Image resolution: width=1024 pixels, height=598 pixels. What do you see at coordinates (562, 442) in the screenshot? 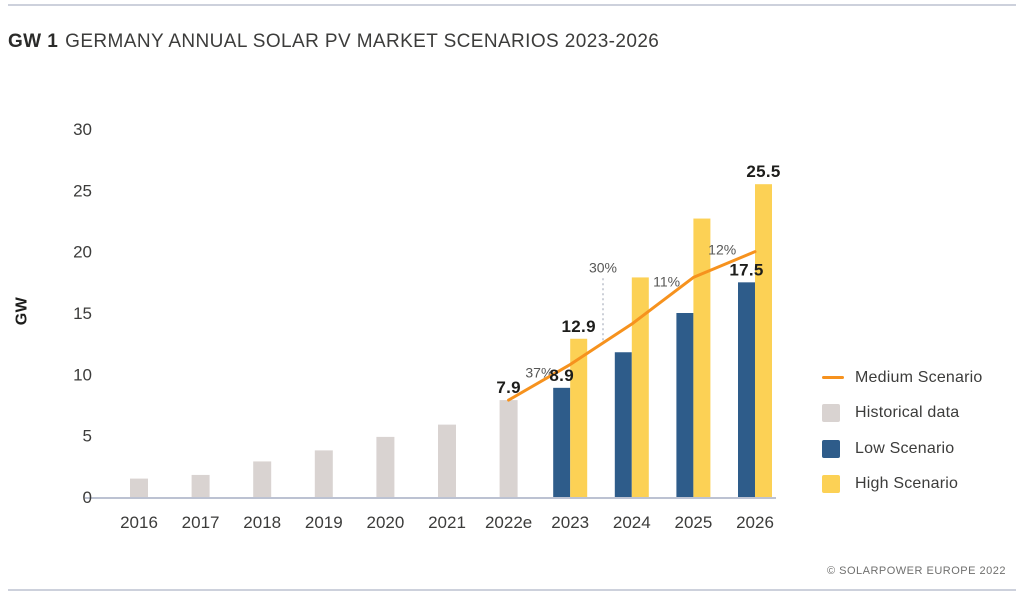
I see `bar-low-2023` at bounding box center [562, 442].